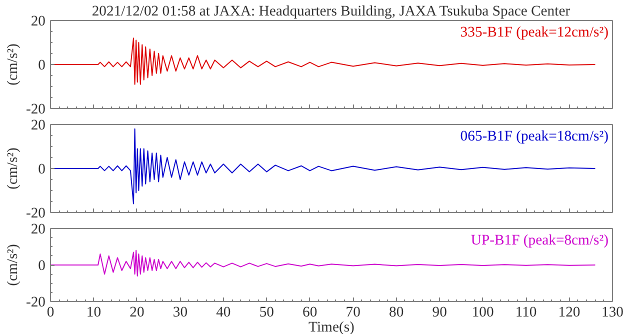  Describe the element at coordinates (94, 312) in the screenshot. I see `x-tick-label: 10` at that location.